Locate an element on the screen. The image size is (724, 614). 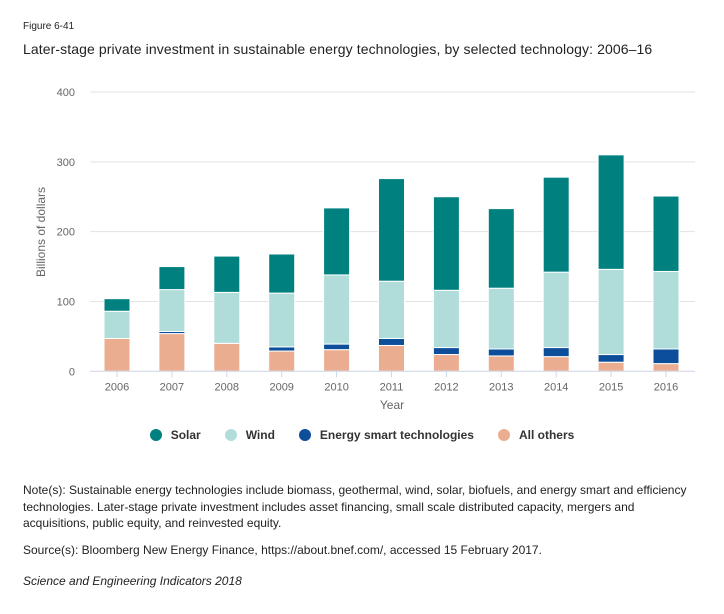
legend-label: Wind is located at coordinates (260, 435).